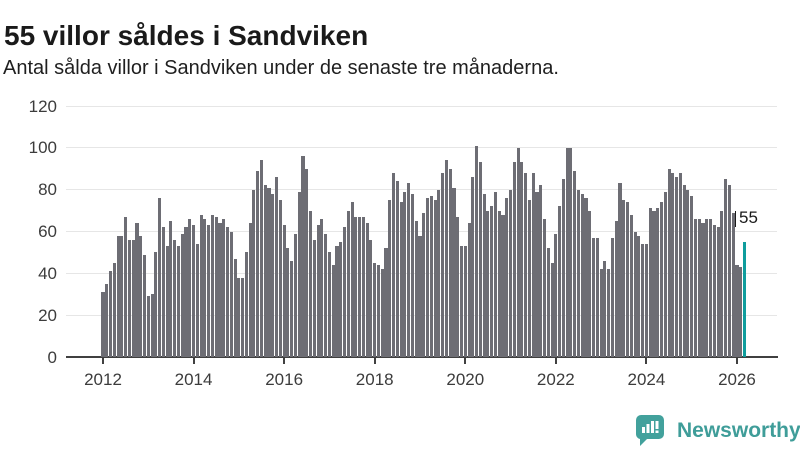  Describe the element at coordinates (738, 430) in the screenshot. I see `newsworthy-logo-text: Newsworthy` at that location.